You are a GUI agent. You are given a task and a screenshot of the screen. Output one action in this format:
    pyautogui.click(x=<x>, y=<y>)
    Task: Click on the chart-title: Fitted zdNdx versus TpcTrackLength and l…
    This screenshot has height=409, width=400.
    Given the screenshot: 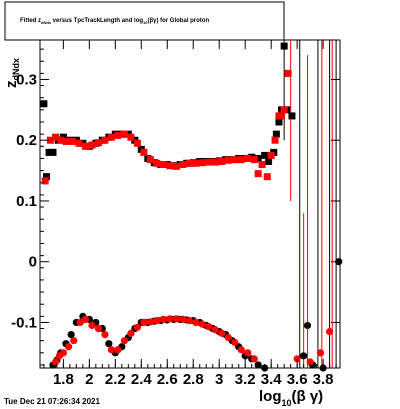 What is the action you would take?
    pyautogui.click(x=114, y=21)
    